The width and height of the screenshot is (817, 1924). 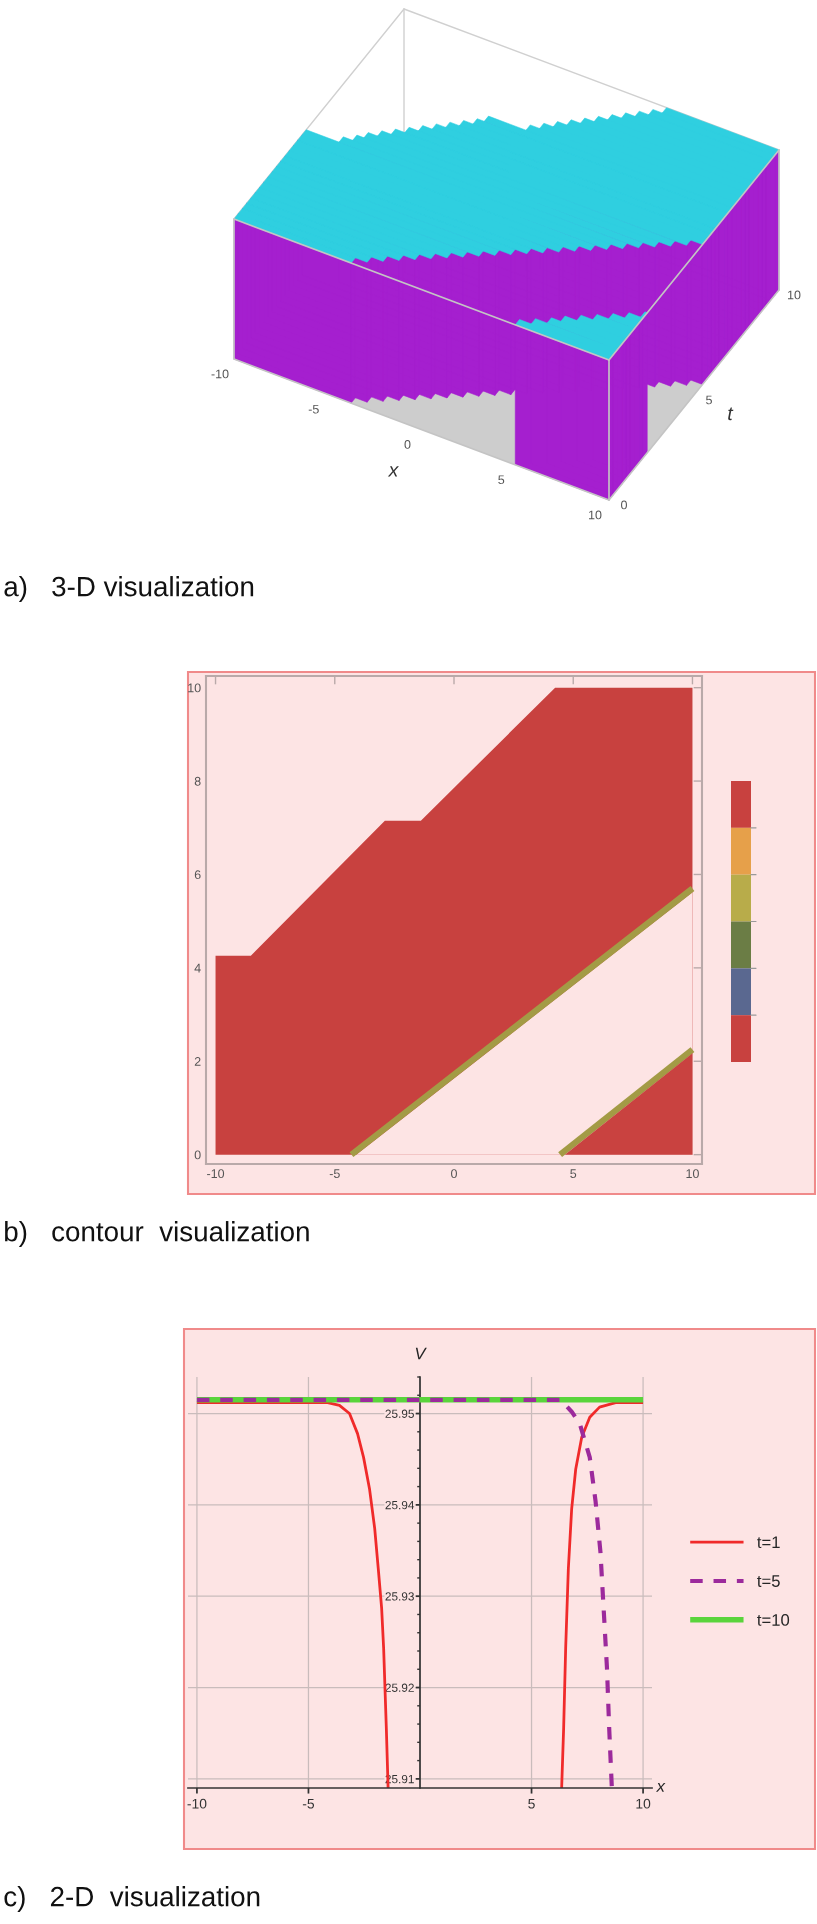 I want to click on y-tick-label: 25.95, so click(x=399, y=1413).